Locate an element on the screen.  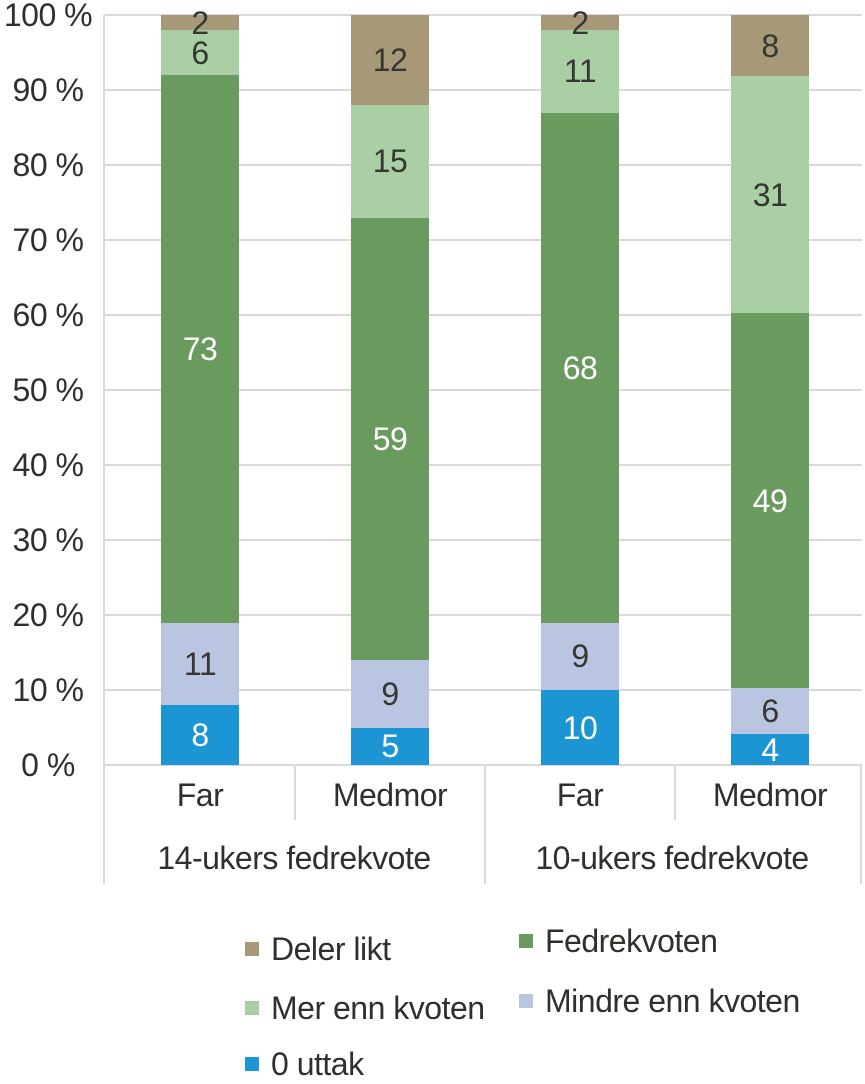
segment-value-label: 12 is located at coordinates (390, 60).